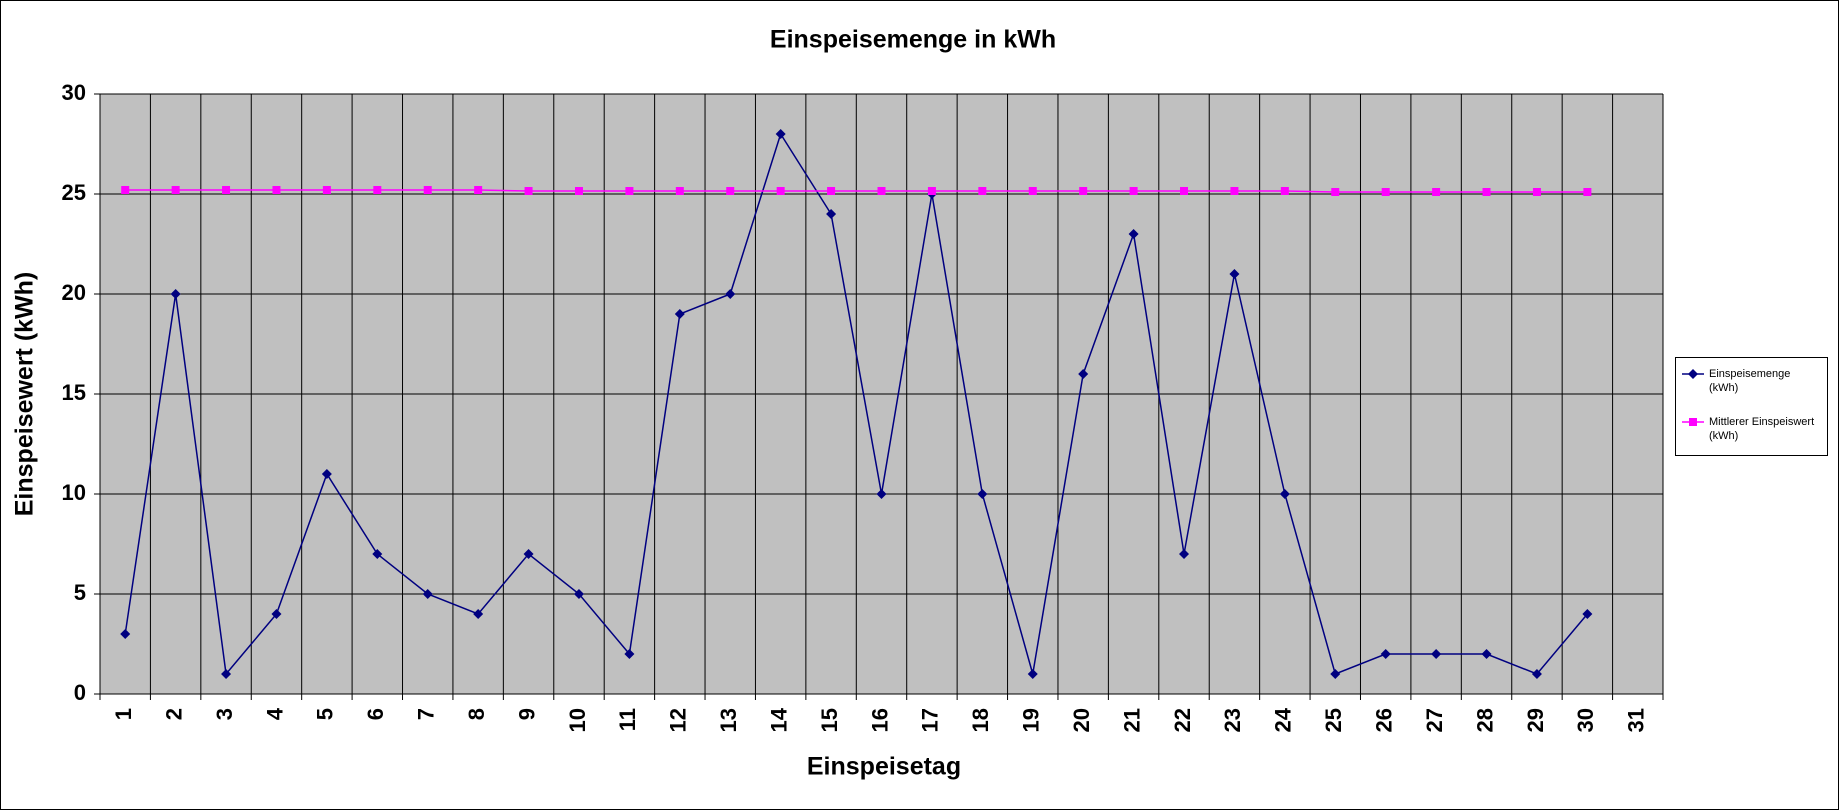 This screenshot has width=1839, height=810. What do you see at coordinates (526, 714) in the screenshot?
I see `x-tick-label: 9` at bounding box center [526, 714].